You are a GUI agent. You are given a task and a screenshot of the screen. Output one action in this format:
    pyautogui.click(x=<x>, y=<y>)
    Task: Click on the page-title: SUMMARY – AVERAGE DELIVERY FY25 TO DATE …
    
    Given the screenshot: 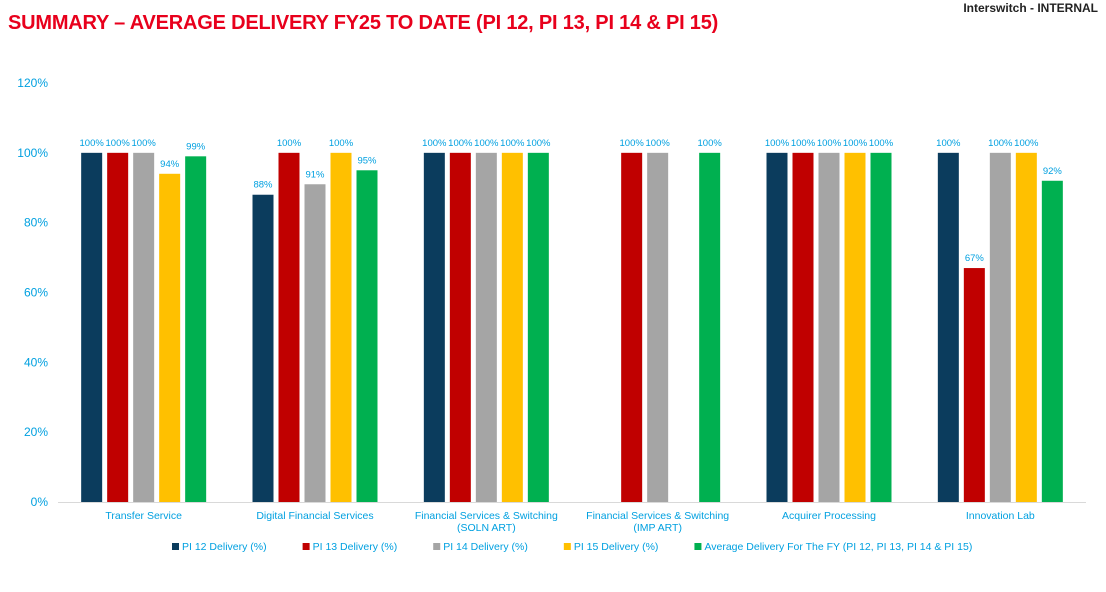 What is the action you would take?
    pyautogui.click(x=363, y=23)
    